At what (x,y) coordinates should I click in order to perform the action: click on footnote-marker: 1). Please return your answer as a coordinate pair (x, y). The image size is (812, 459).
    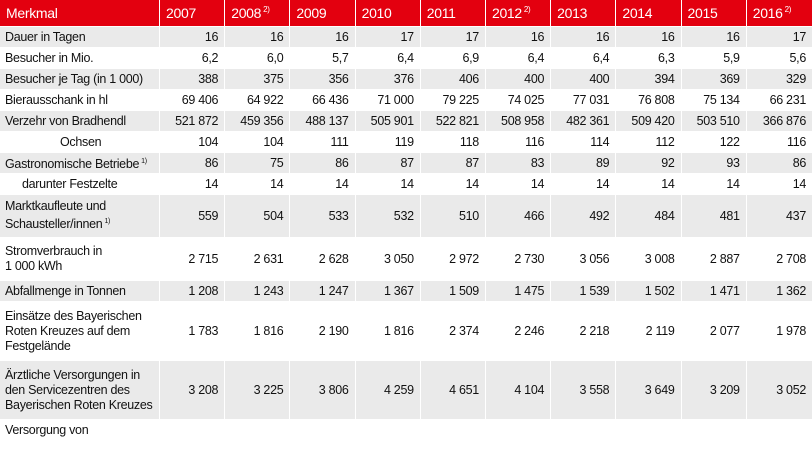
    Looking at the image, I should click on (107, 222).